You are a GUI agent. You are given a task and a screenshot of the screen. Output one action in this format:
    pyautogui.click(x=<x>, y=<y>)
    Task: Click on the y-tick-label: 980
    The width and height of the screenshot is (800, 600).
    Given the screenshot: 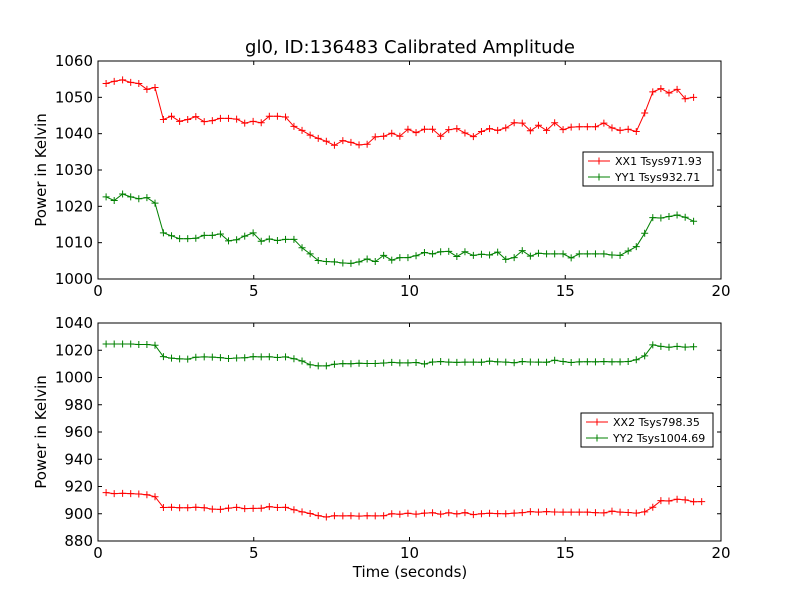 What is the action you would take?
    pyautogui.click(x=78, y=405)
    